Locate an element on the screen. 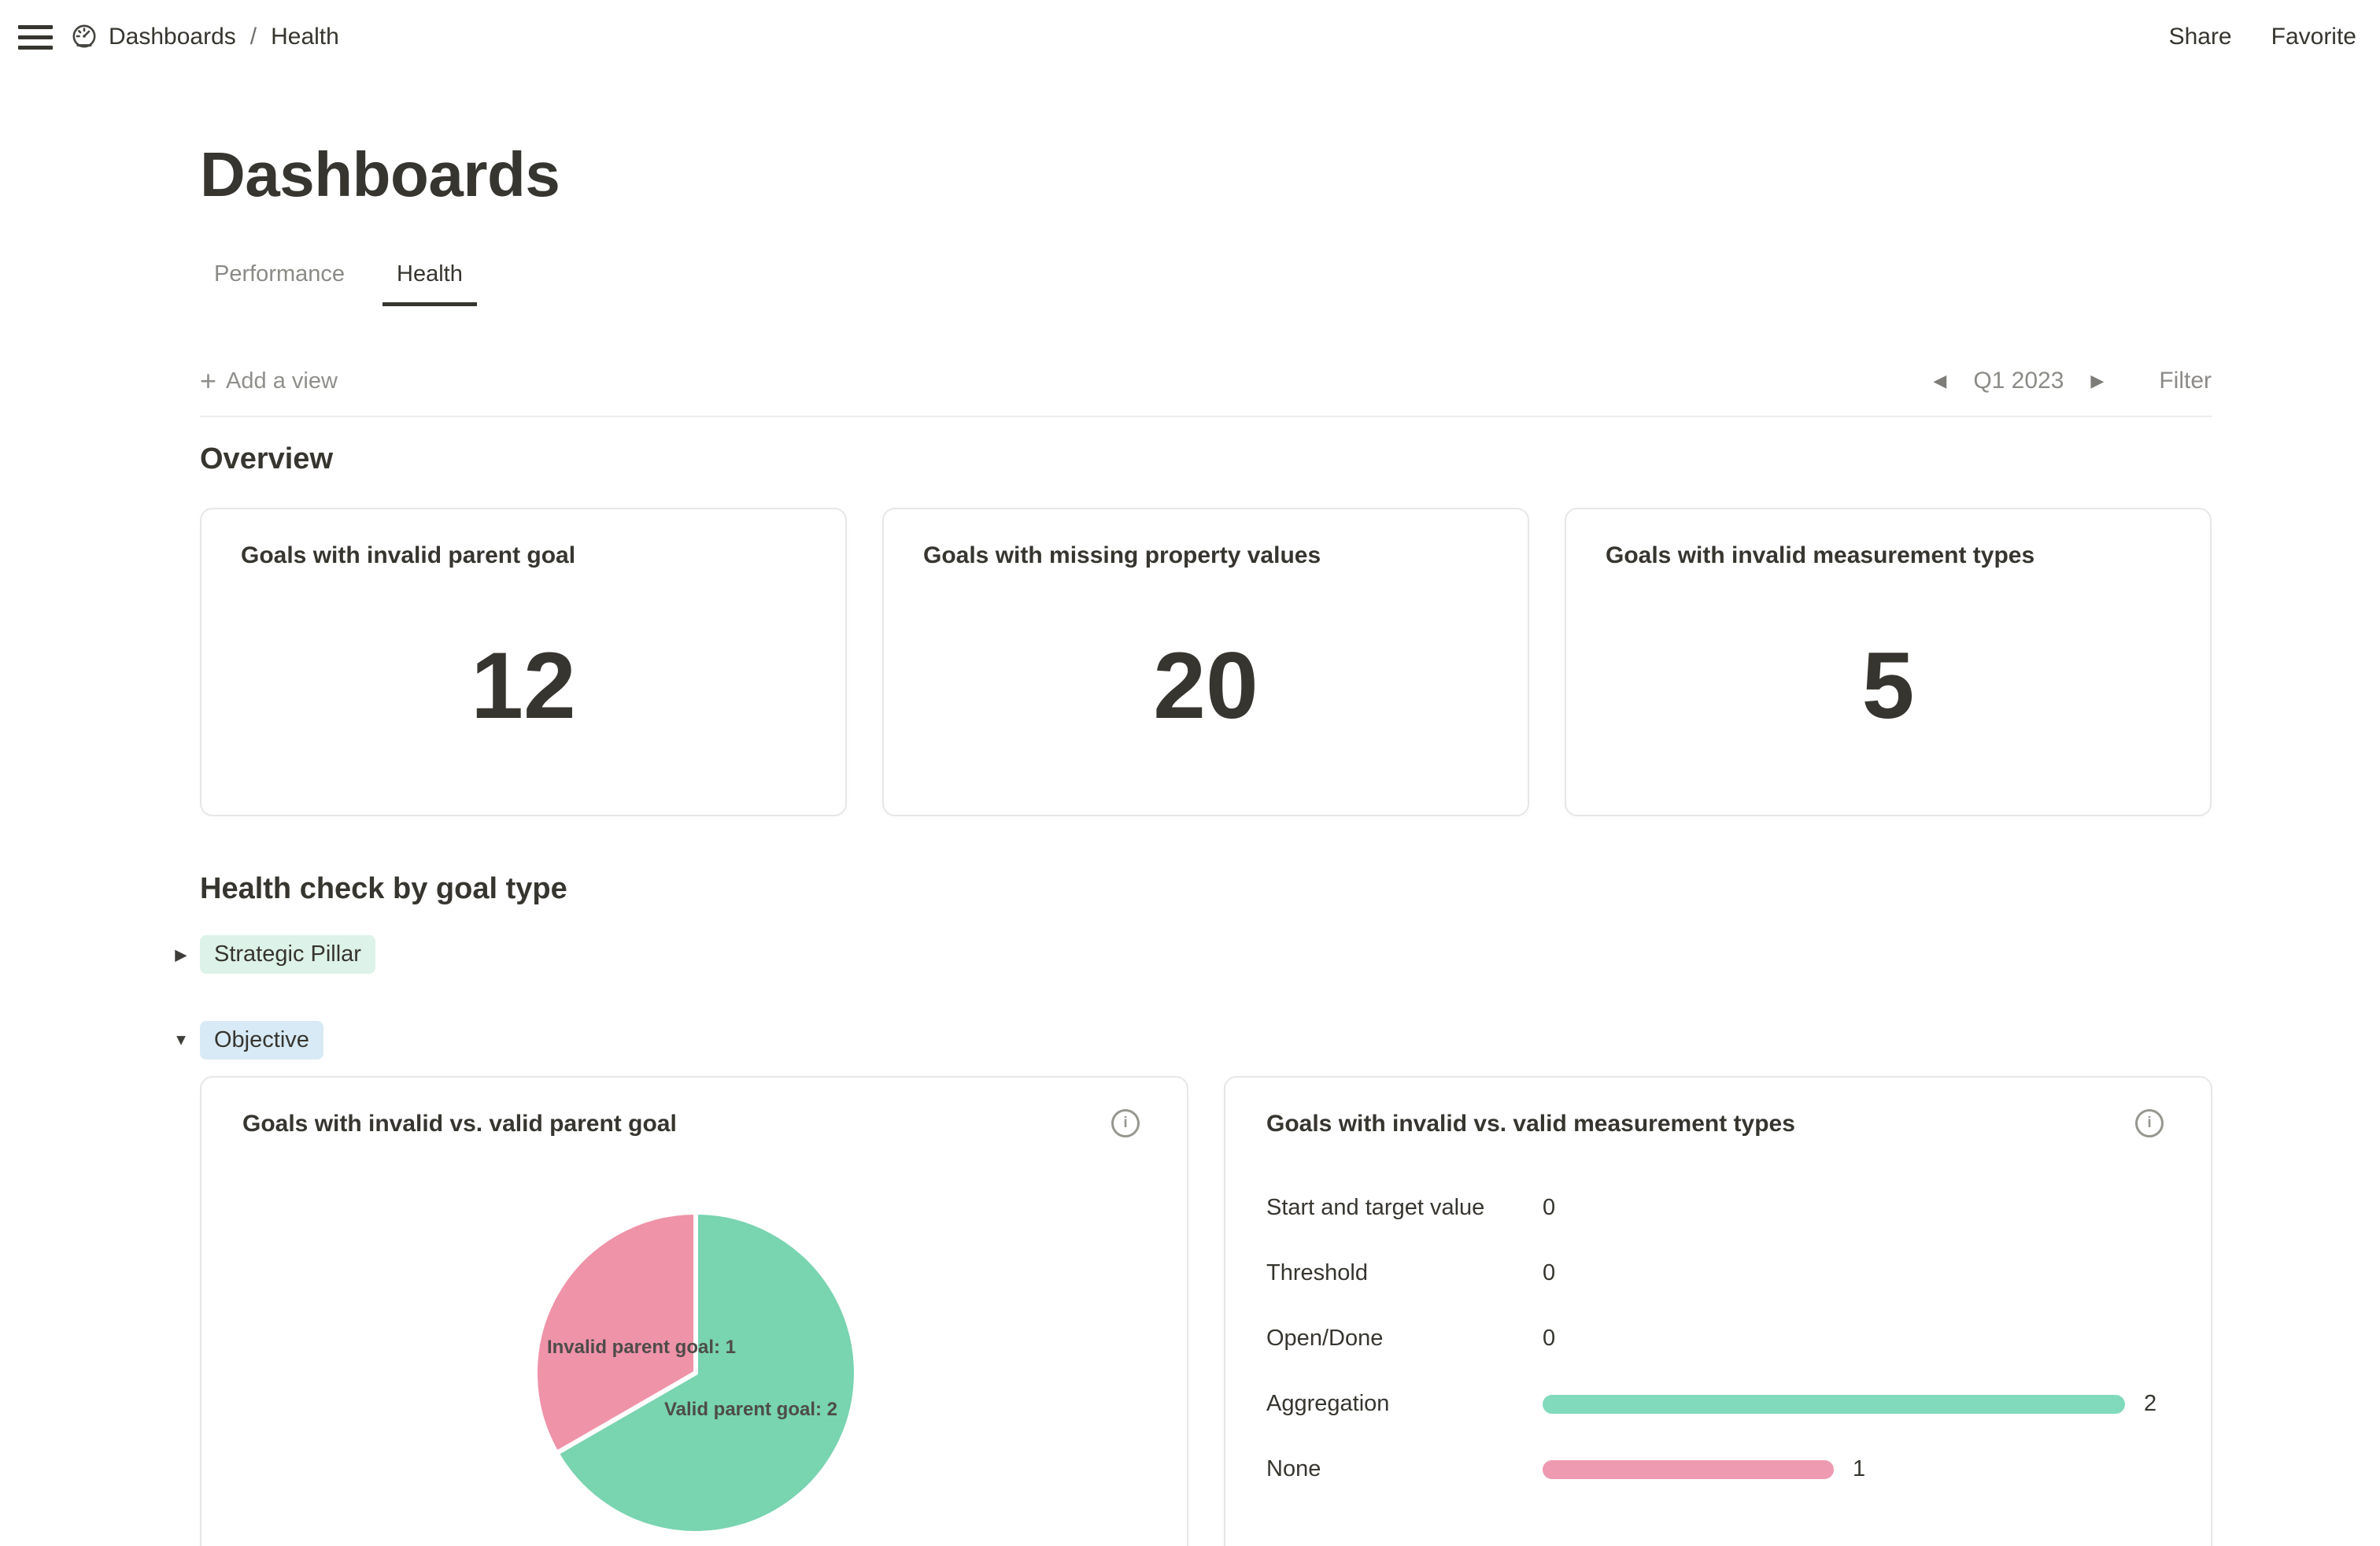 This screenshot has height=1546, width=2380. pie-card-title: Goals with invalid vs. valid parent goal is located at coordinates (459, 1124).